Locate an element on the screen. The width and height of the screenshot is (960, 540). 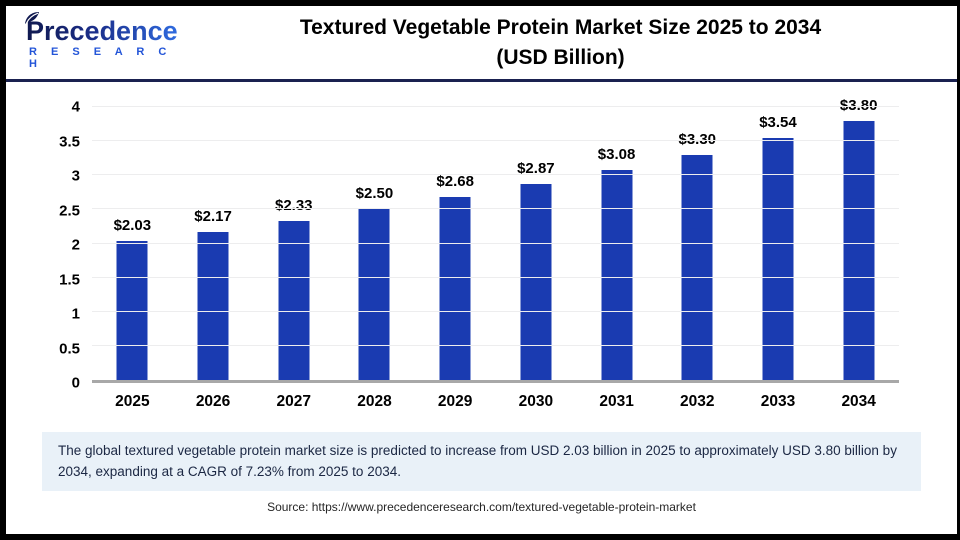
x-axis-label: 2029 is located at coordinates (455, 401).